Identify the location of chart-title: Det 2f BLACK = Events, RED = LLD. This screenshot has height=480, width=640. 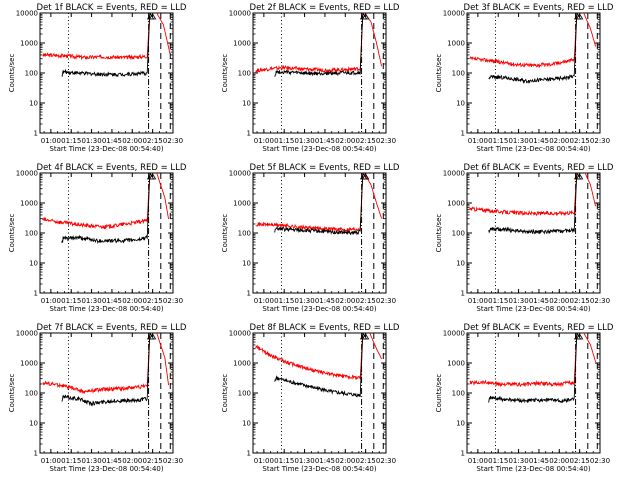
(325, 8).